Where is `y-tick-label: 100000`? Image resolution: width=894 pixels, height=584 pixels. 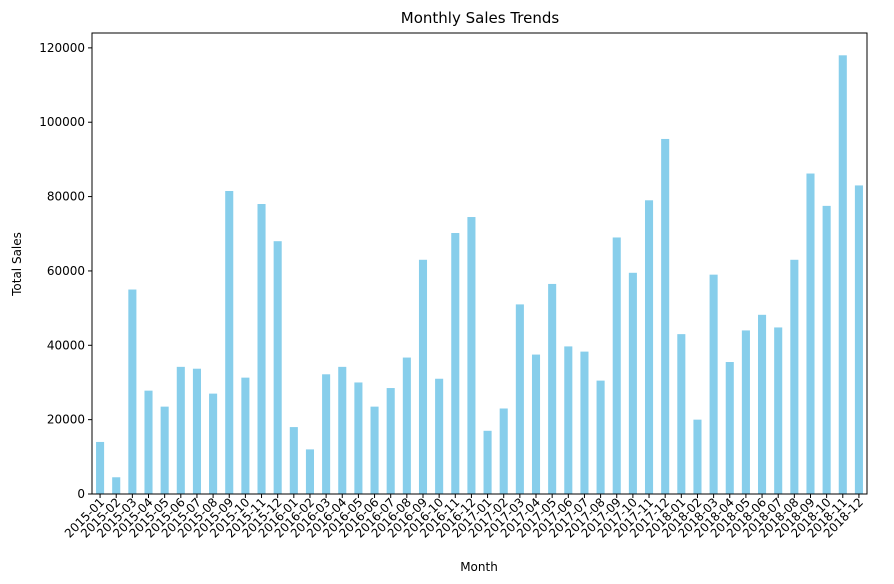 y-tick-label: 100000 is located at coordinates (62, 122).